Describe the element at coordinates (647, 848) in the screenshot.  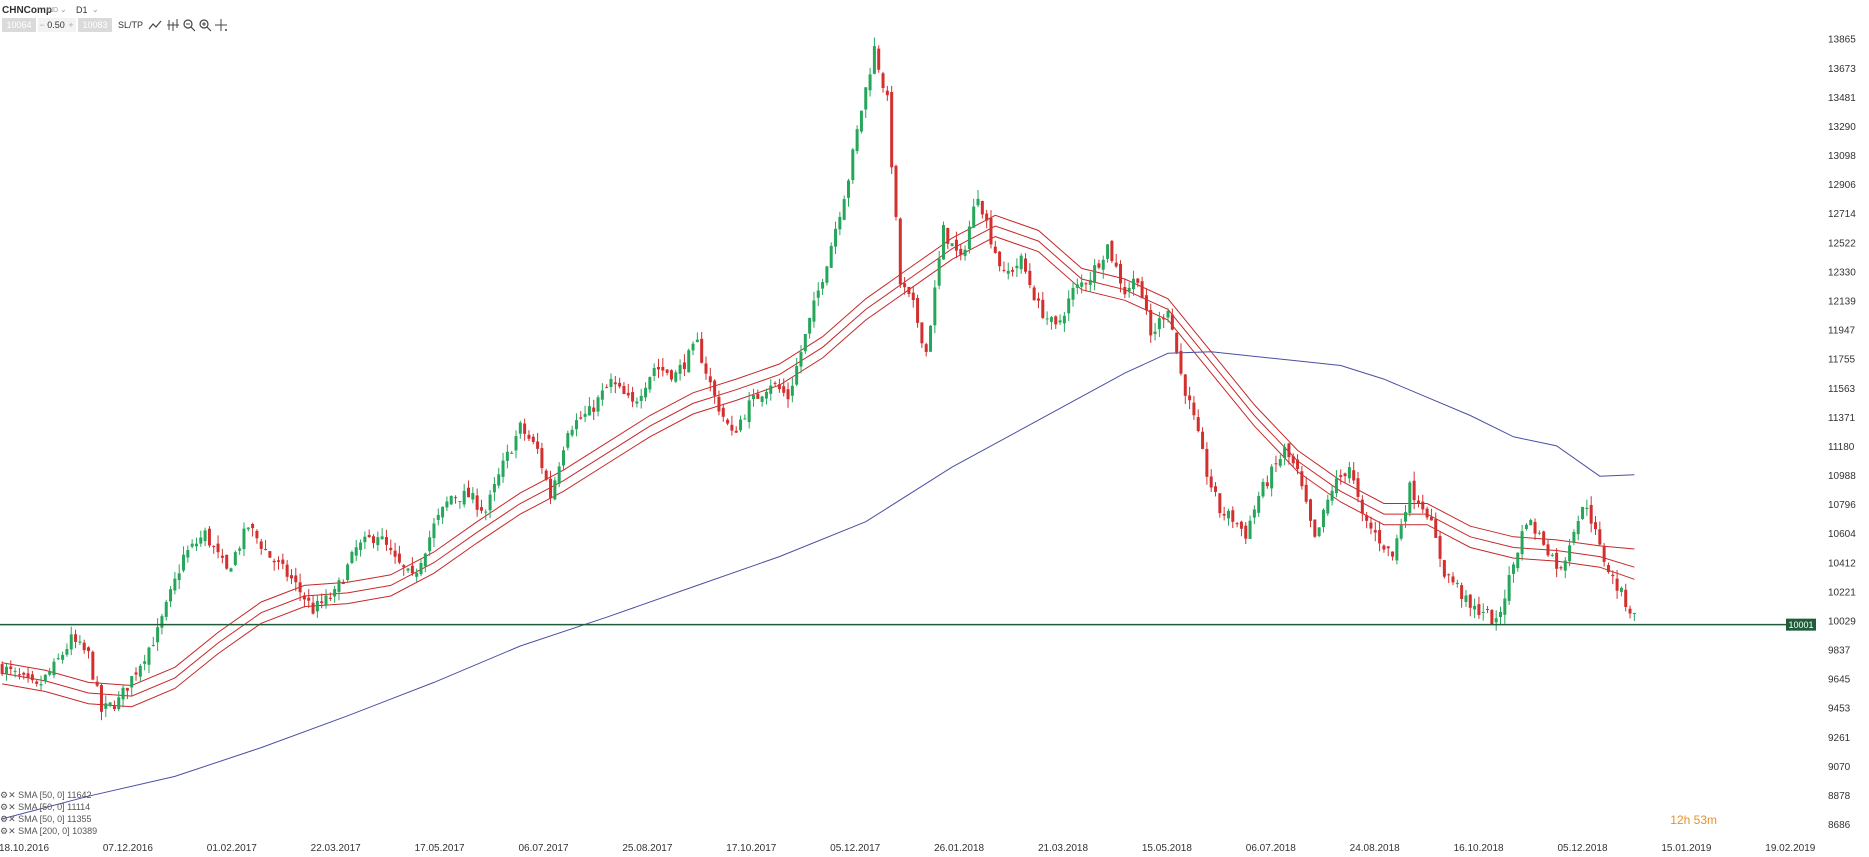
I see `x-tick-label: 25.08.2017` at that location.